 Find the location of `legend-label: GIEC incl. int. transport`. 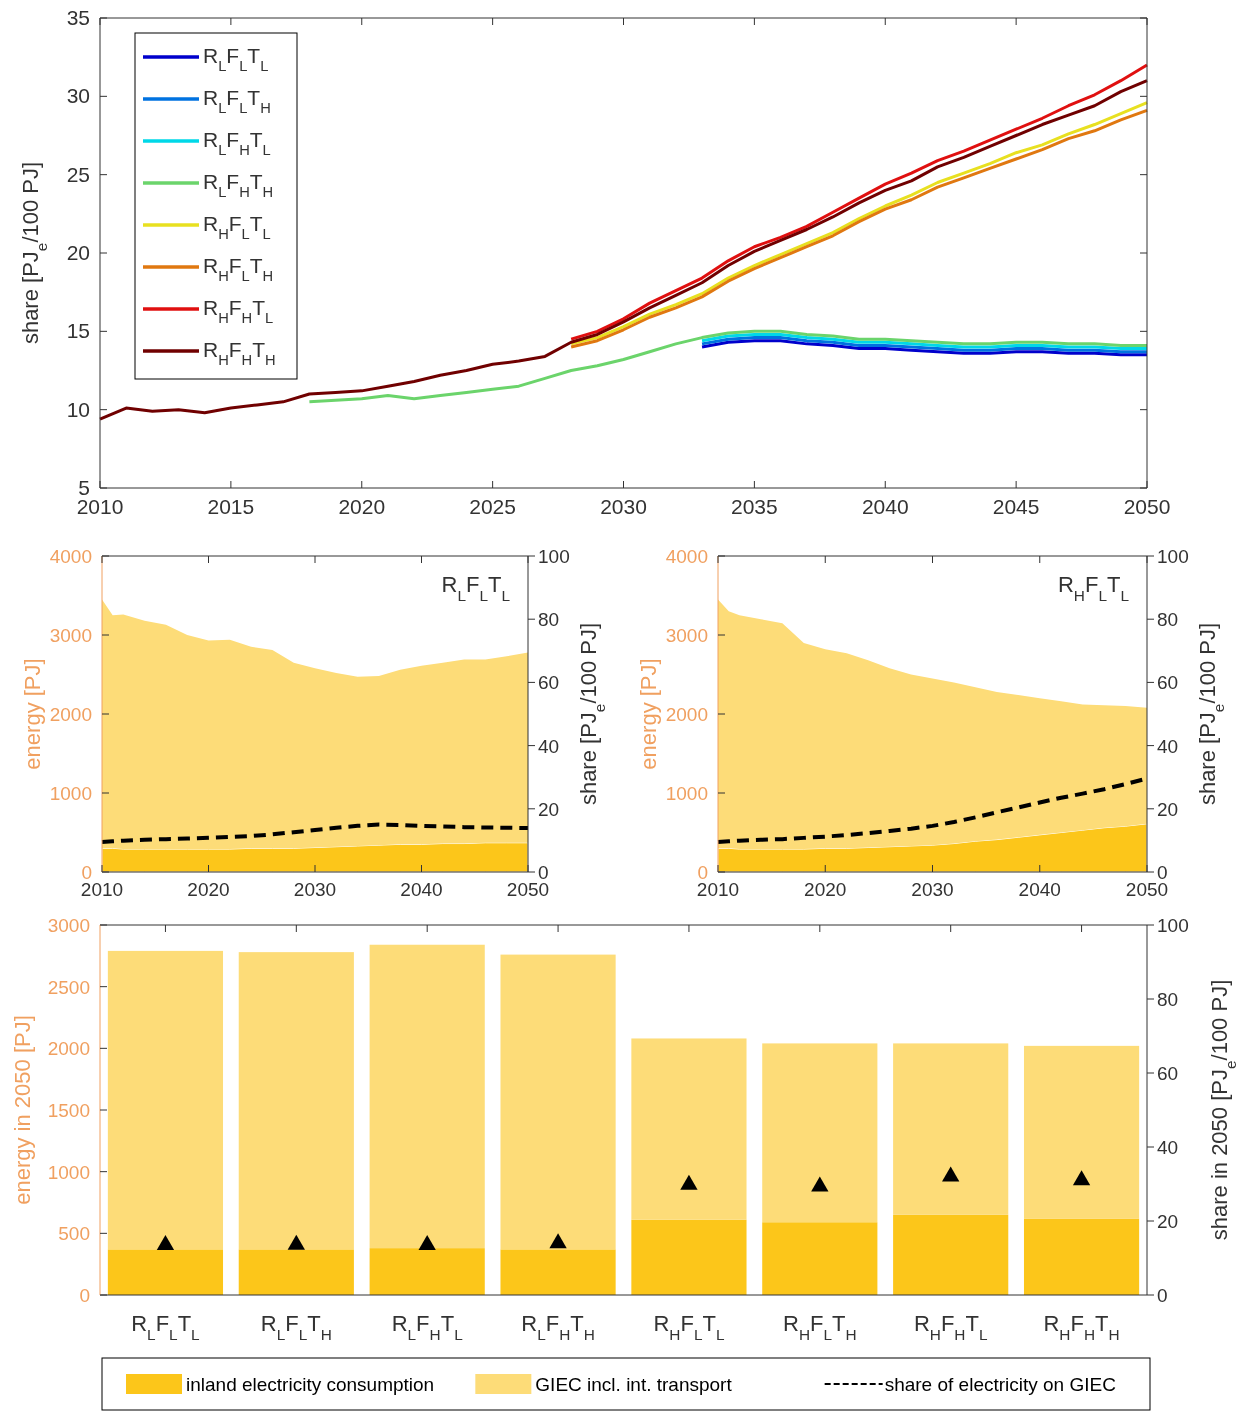

legend-label: GIEC incl. int. transport is located at coordinates (634, 1384).